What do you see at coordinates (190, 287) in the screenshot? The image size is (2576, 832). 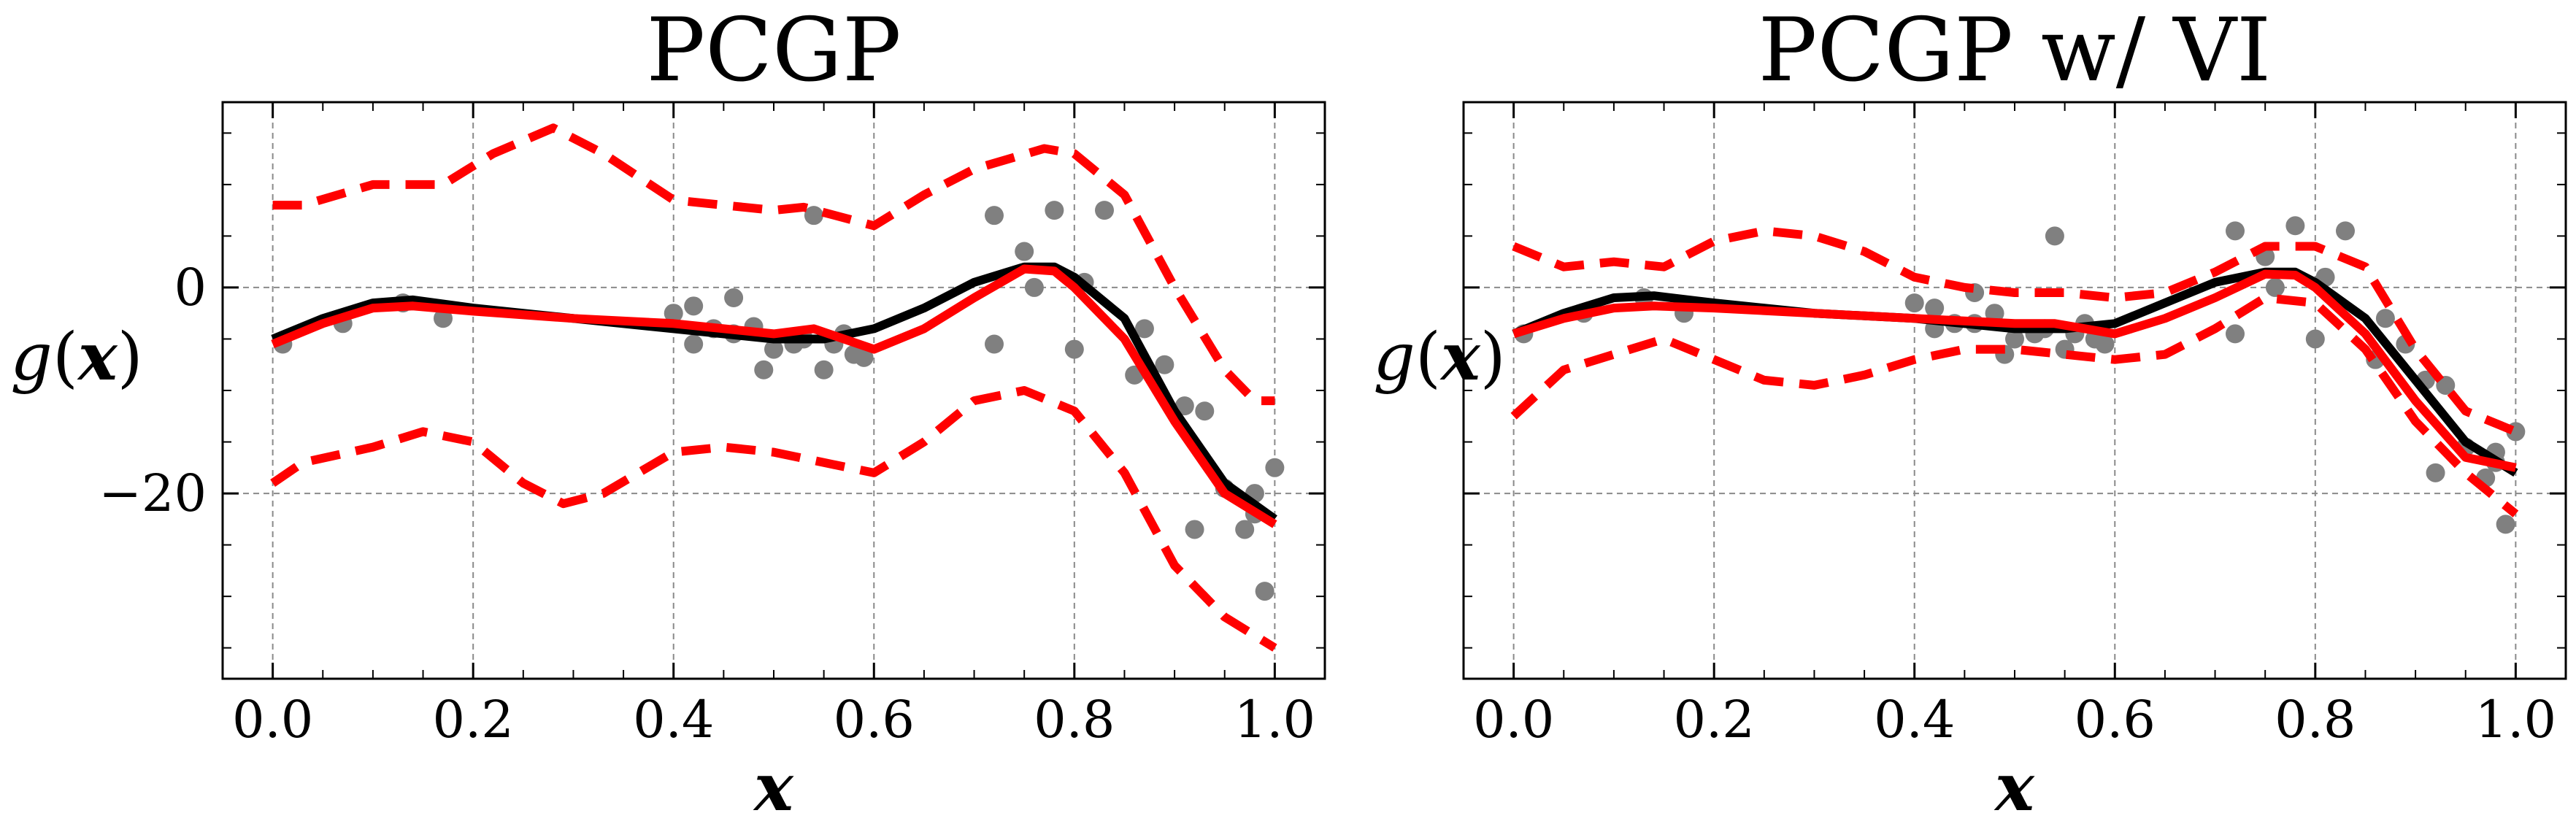 I see `y-tick-label: 0` at bounding box center [190, 287].